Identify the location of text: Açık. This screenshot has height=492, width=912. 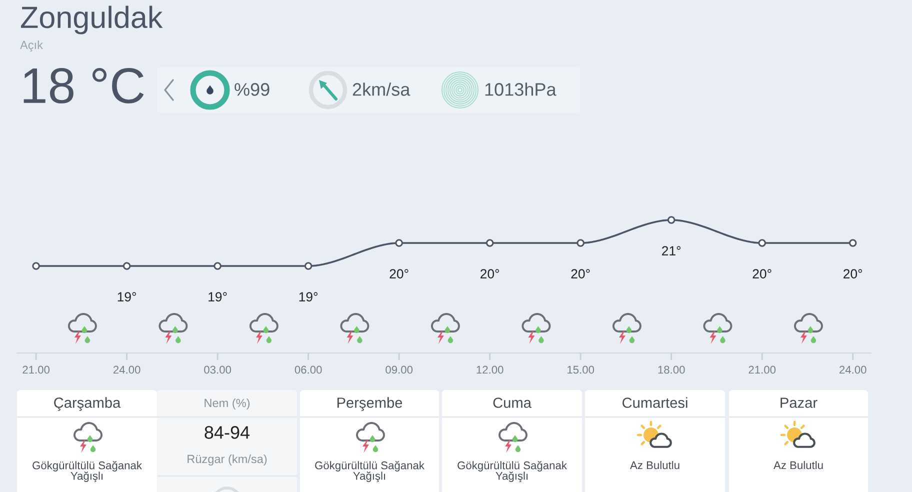
(31, 46).